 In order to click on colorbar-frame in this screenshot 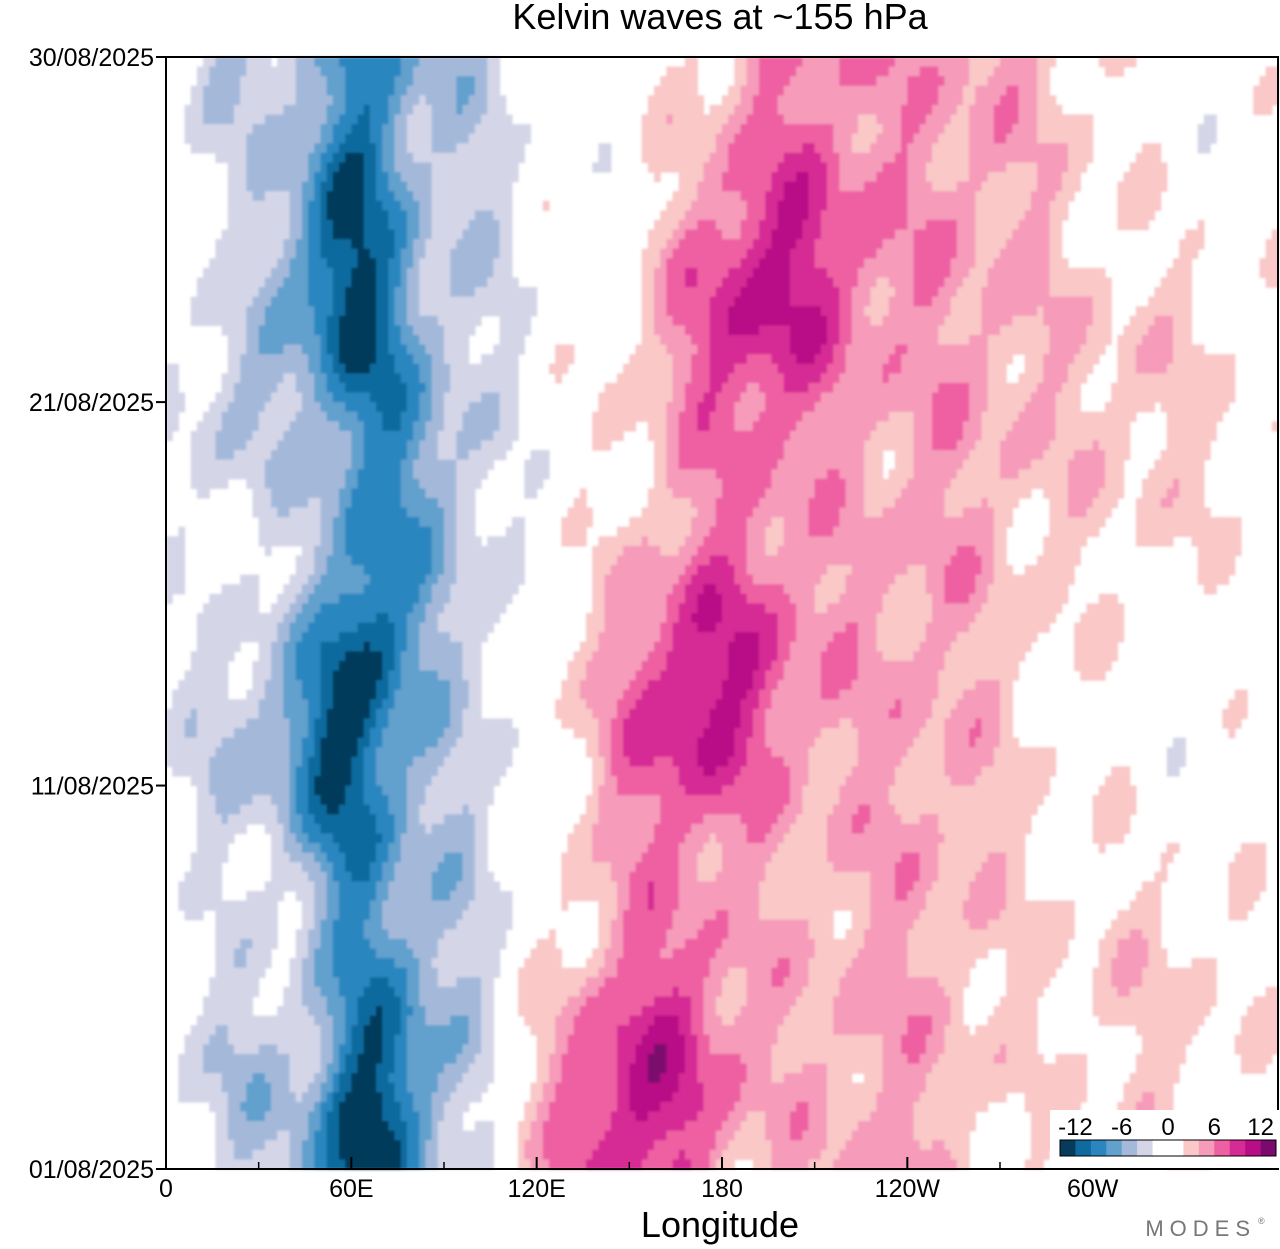, I will do `click(1168, 1148)`.